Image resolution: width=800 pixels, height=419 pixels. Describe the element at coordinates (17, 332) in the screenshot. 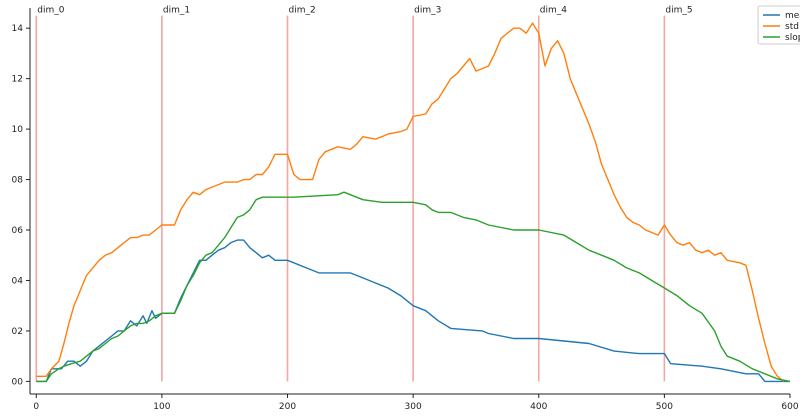

I see `y-tick-label-1: 02` at that location.